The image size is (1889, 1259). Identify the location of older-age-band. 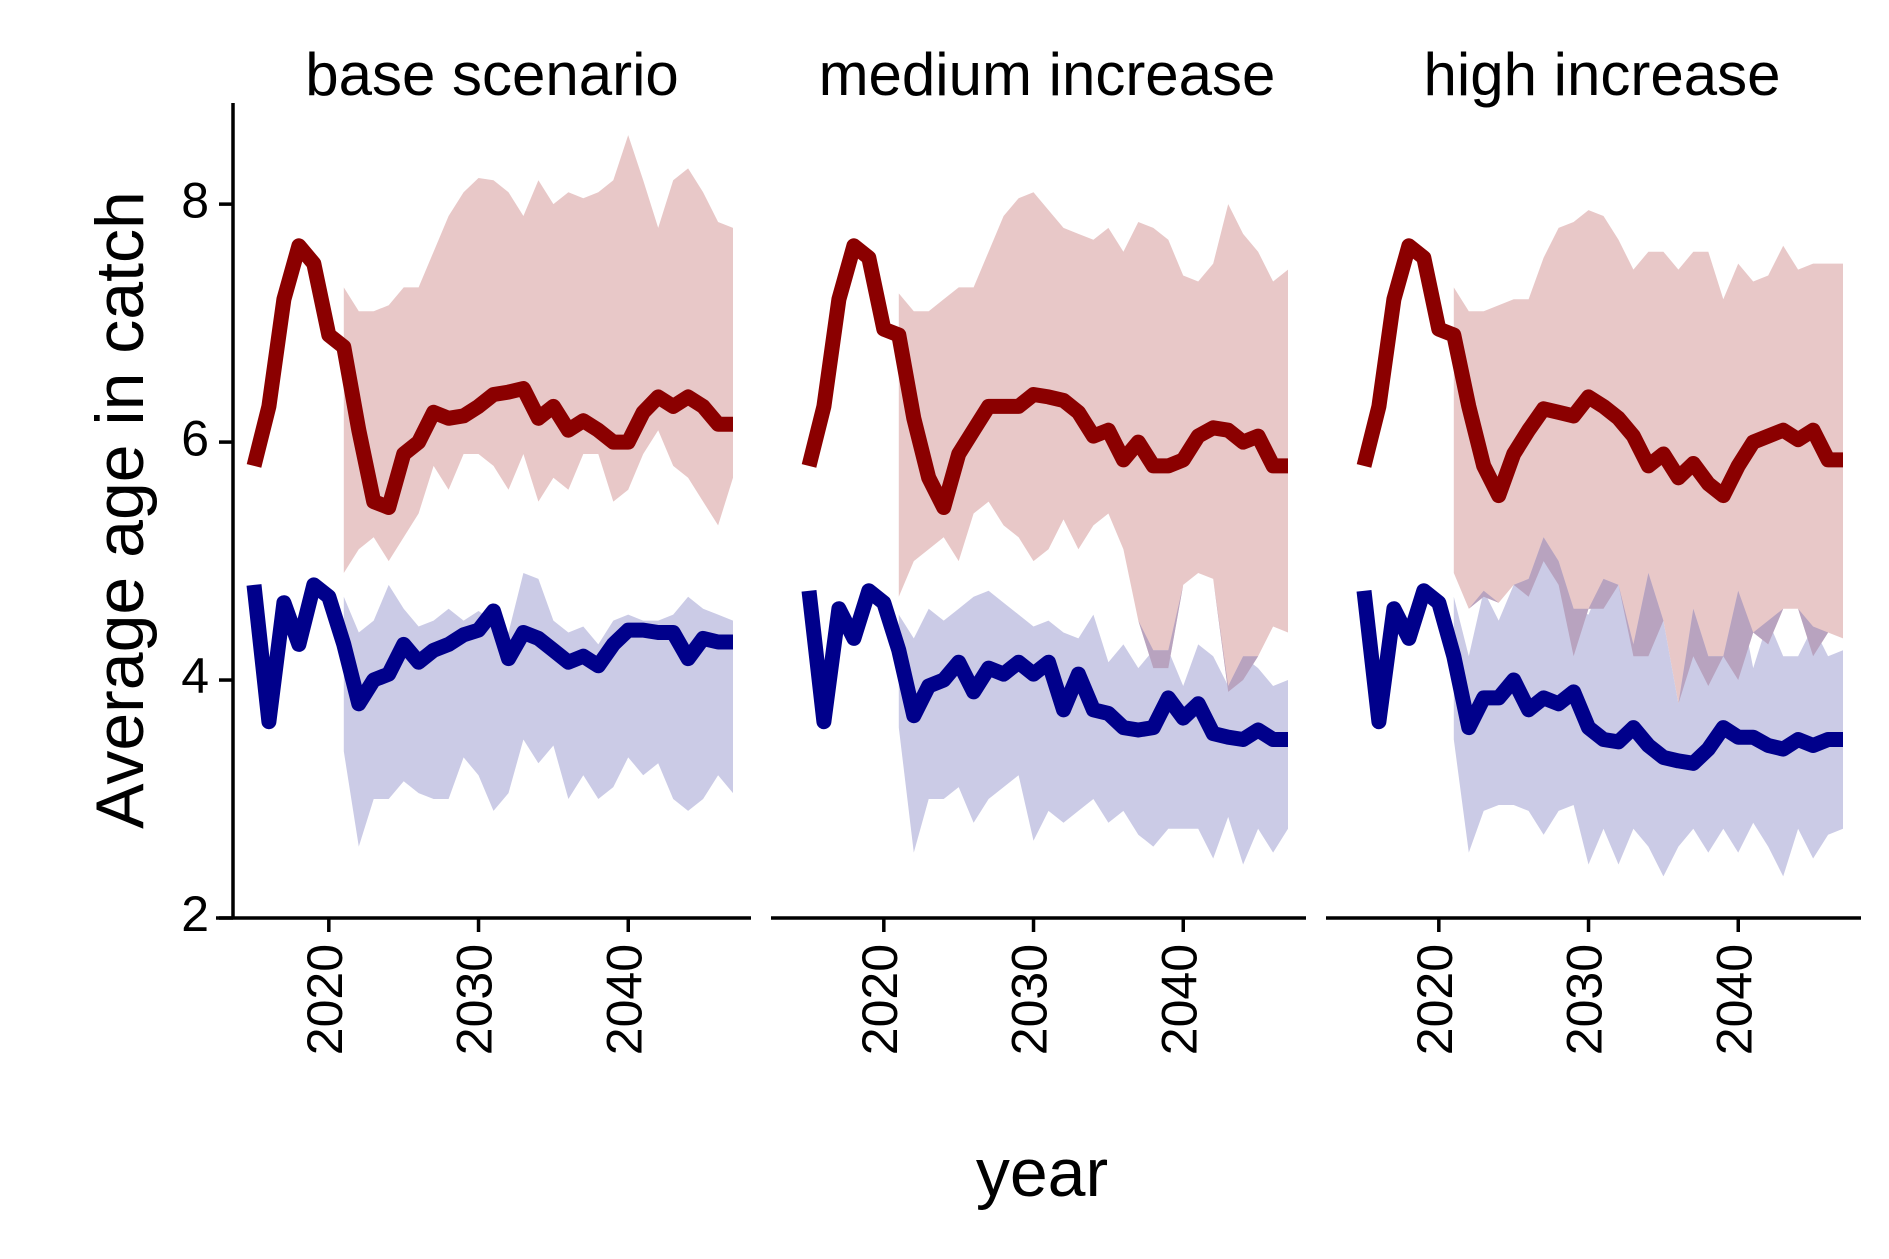
(538, 354).